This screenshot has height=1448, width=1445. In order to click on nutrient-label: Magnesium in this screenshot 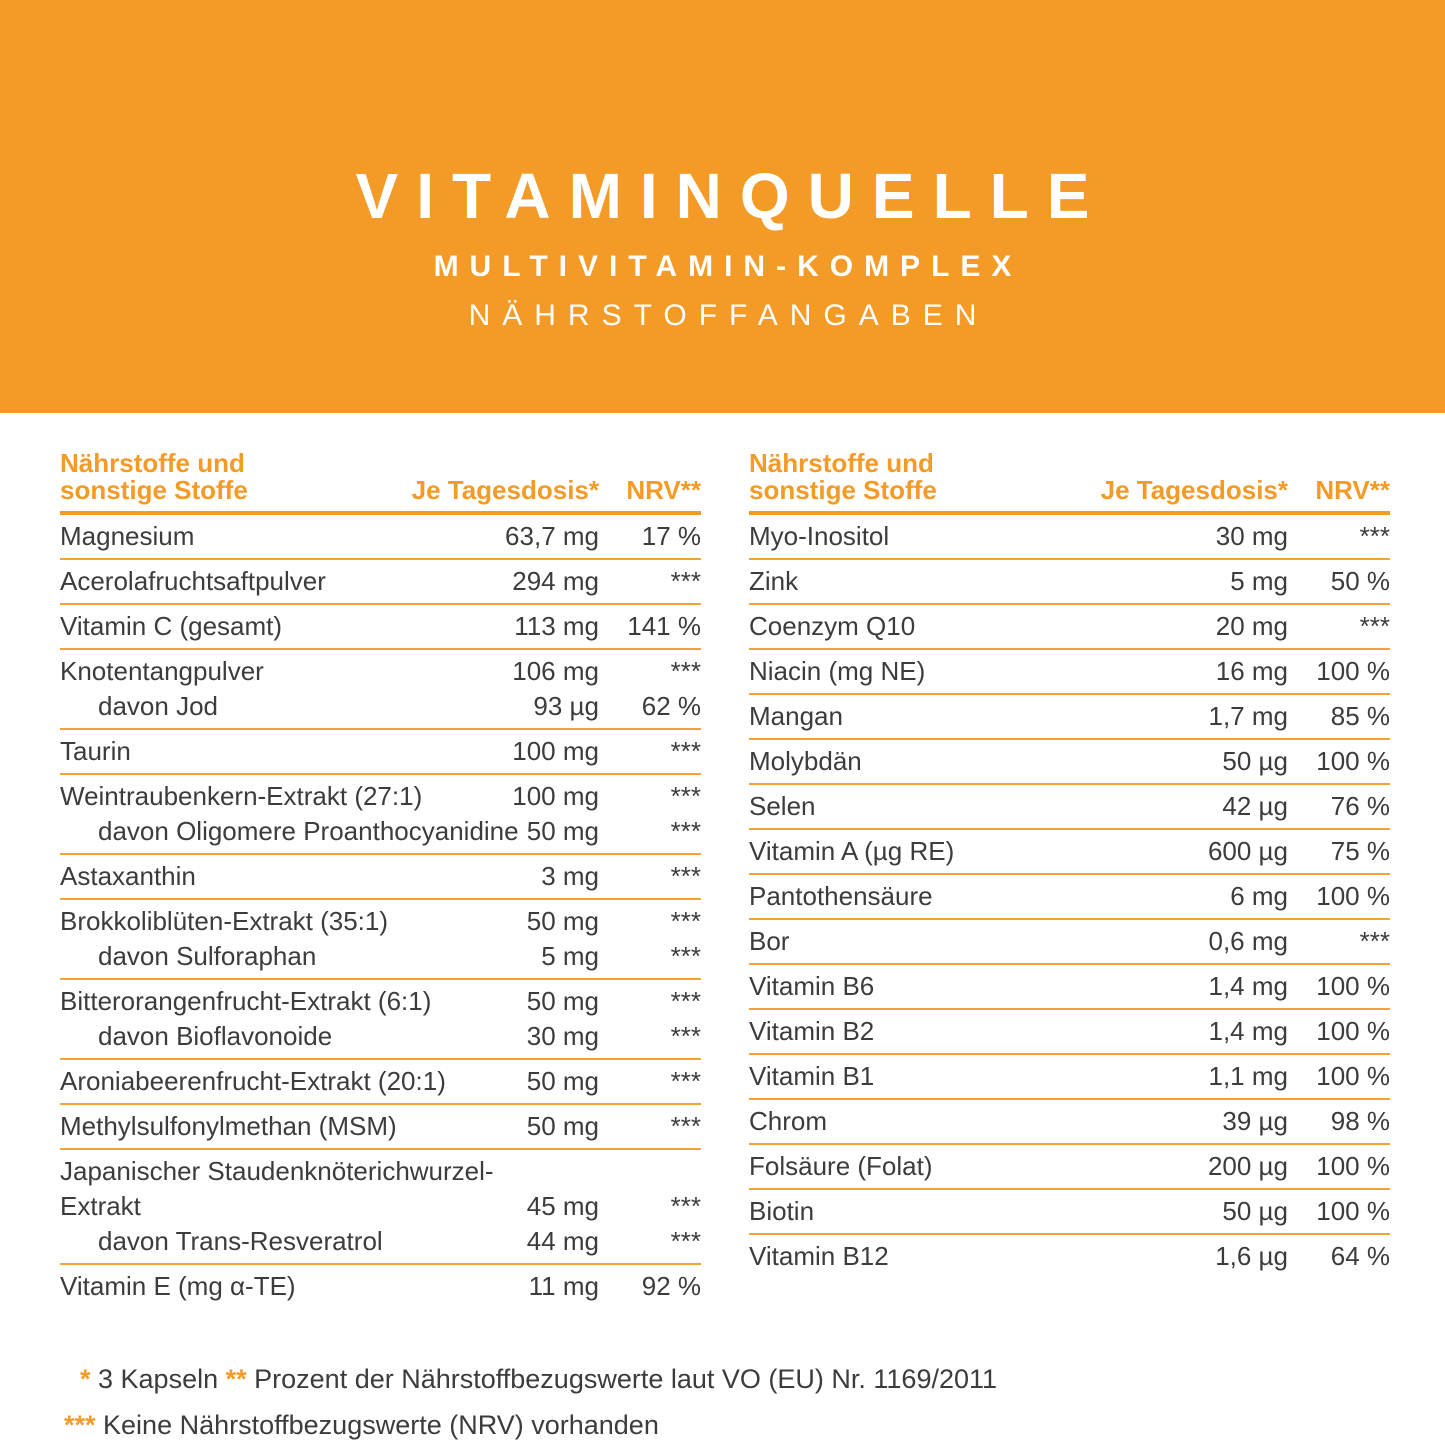, I will do `click(127, 536)`.